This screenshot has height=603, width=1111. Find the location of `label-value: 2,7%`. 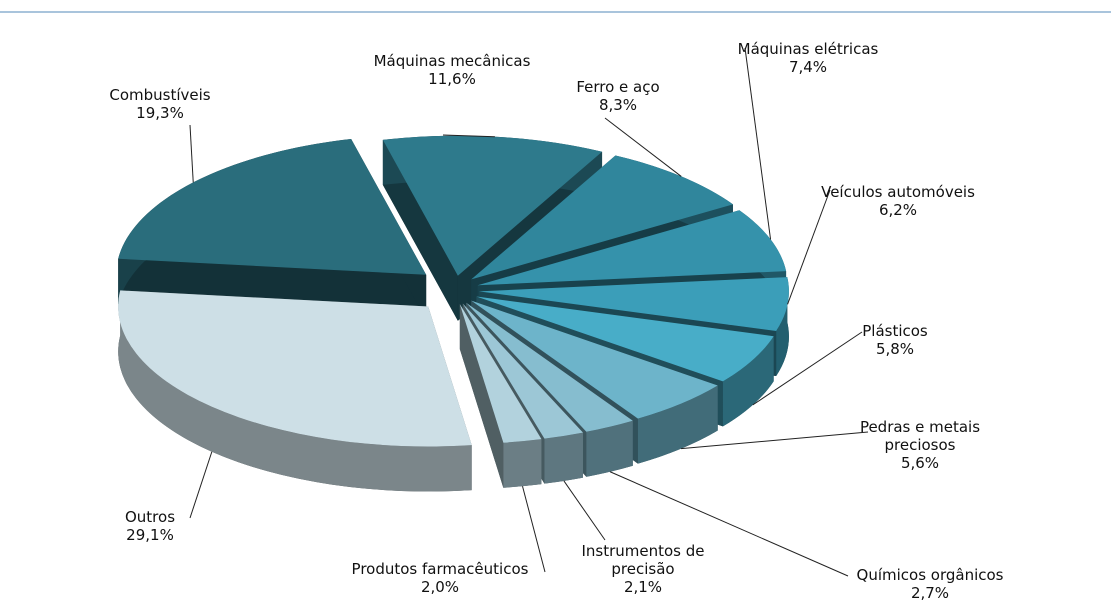

label-value: 2,7% is located at coordinates (930, 593).